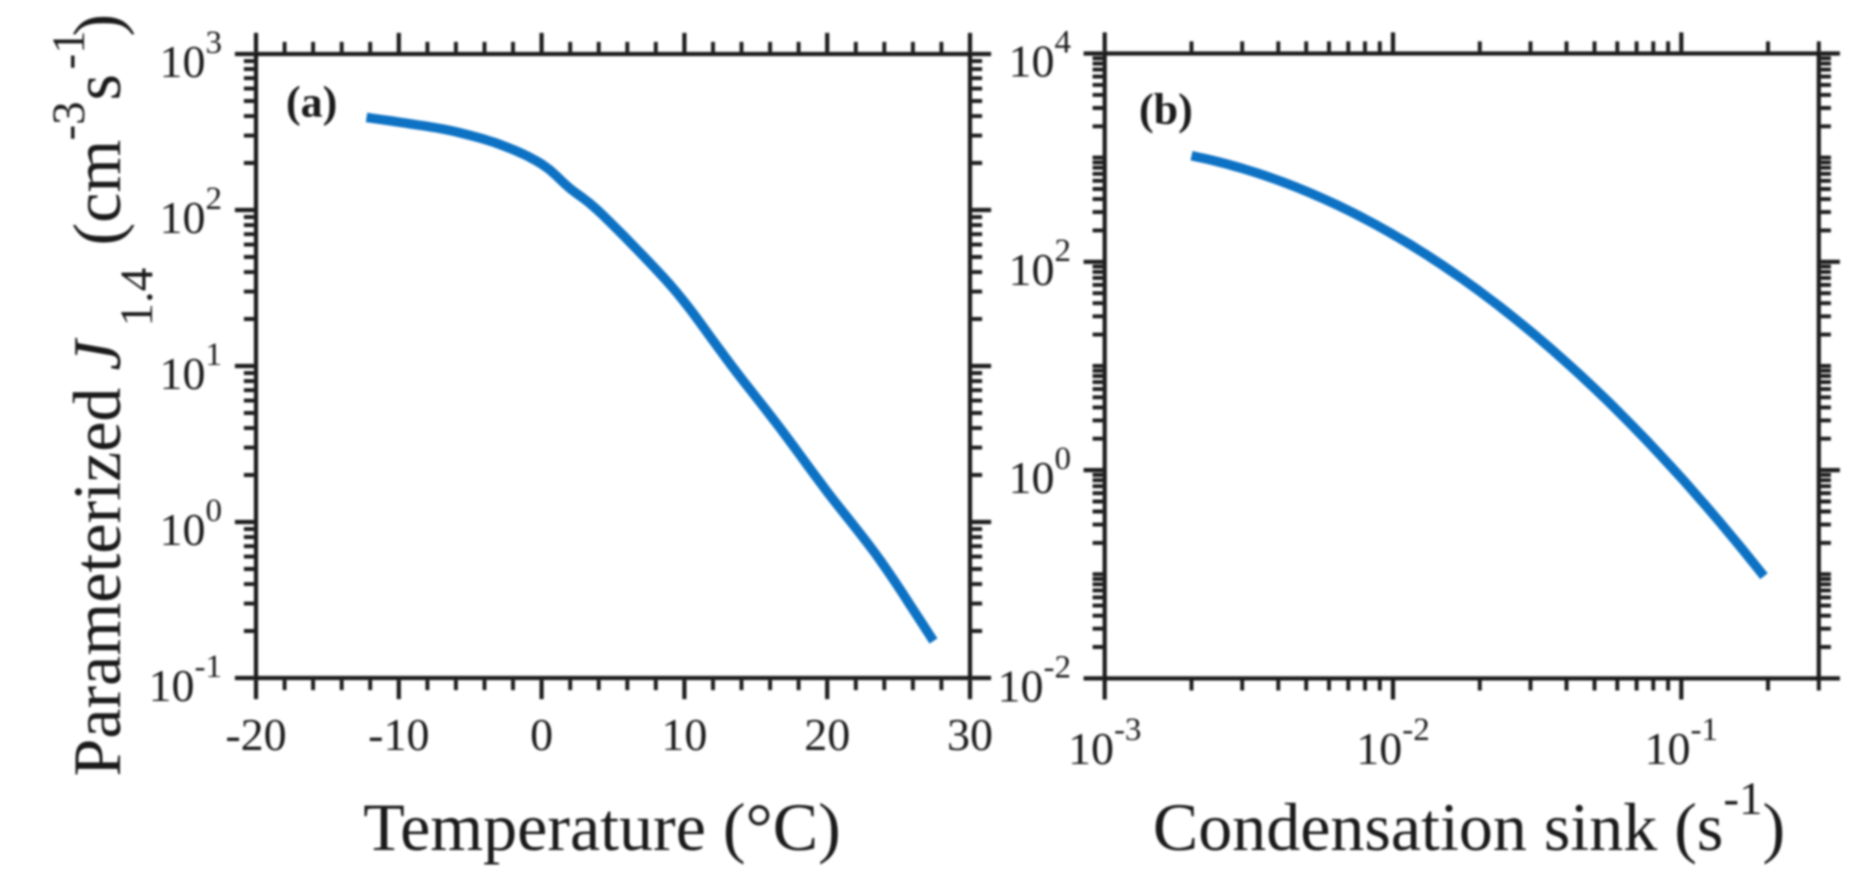  I want to click on svg-text: 20, so click(827, 734).